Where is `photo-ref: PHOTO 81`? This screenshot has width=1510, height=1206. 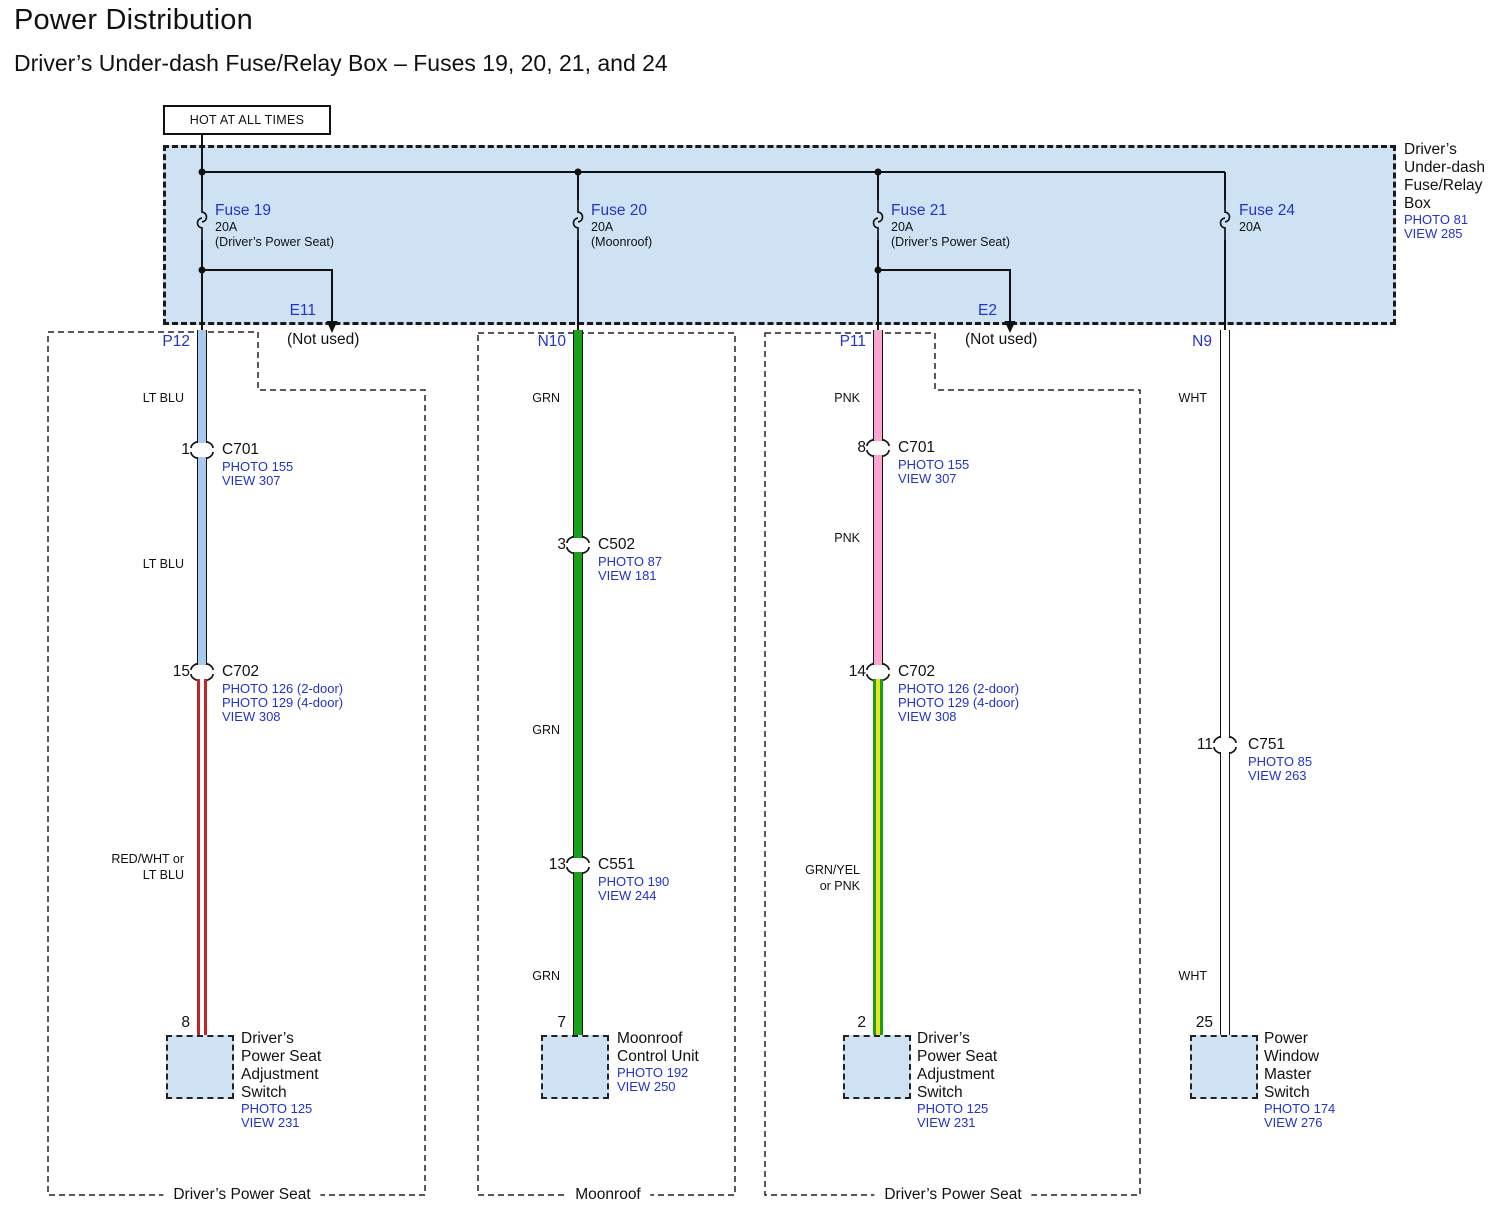 photo-ref: PHOTO 81 is located at coordinates (1436, 219).